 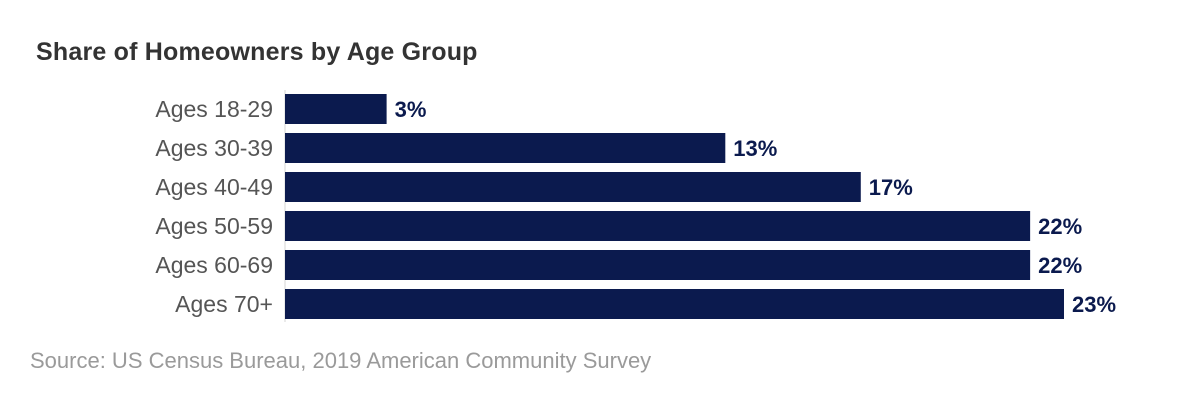 What do you see at coordinates (1094, 304) in the screenshot?
I see `value-label: 23%` at bounding box center [1094, 304].